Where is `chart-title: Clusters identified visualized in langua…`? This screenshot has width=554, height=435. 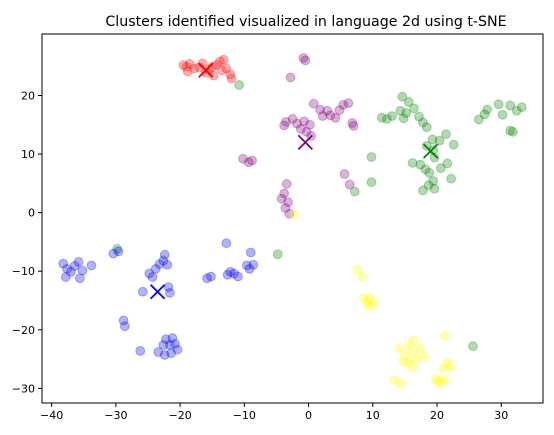
chart-title: Clusters identified visualized in langua… is located at coordinates (305, 22).